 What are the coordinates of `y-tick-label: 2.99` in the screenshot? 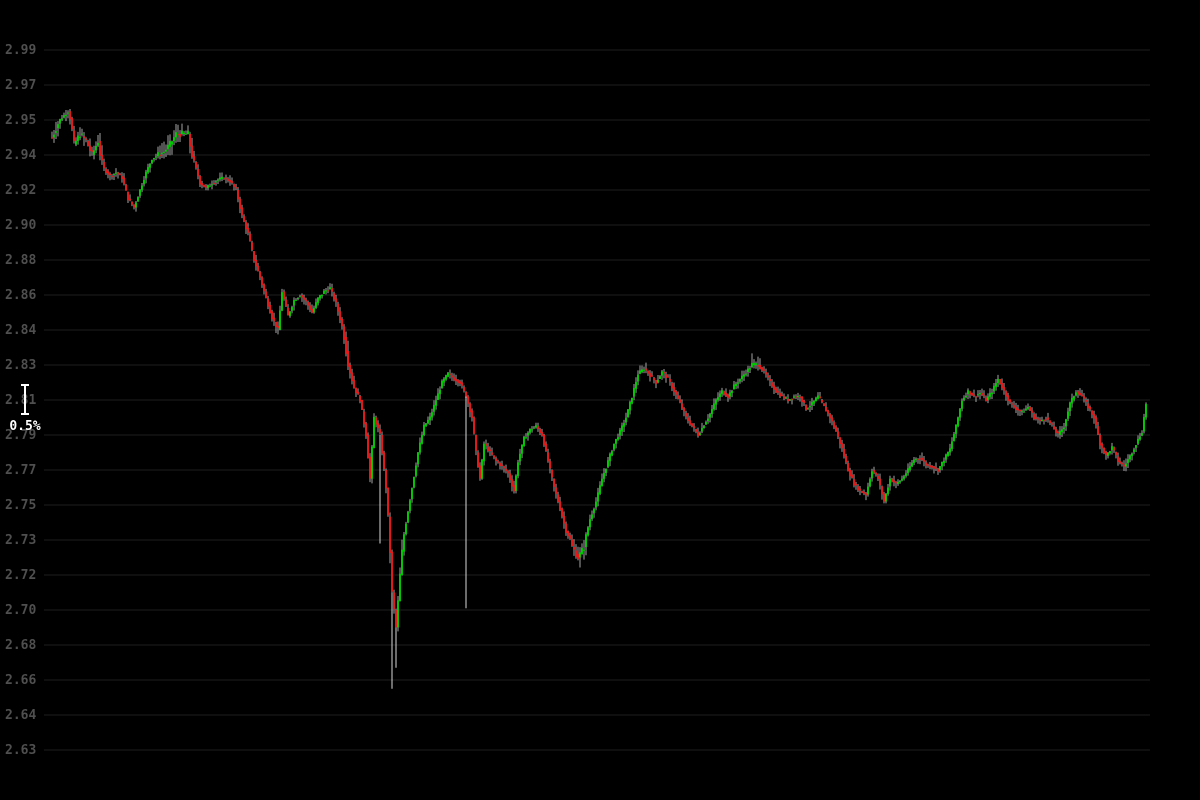 It's located at (20, 50).